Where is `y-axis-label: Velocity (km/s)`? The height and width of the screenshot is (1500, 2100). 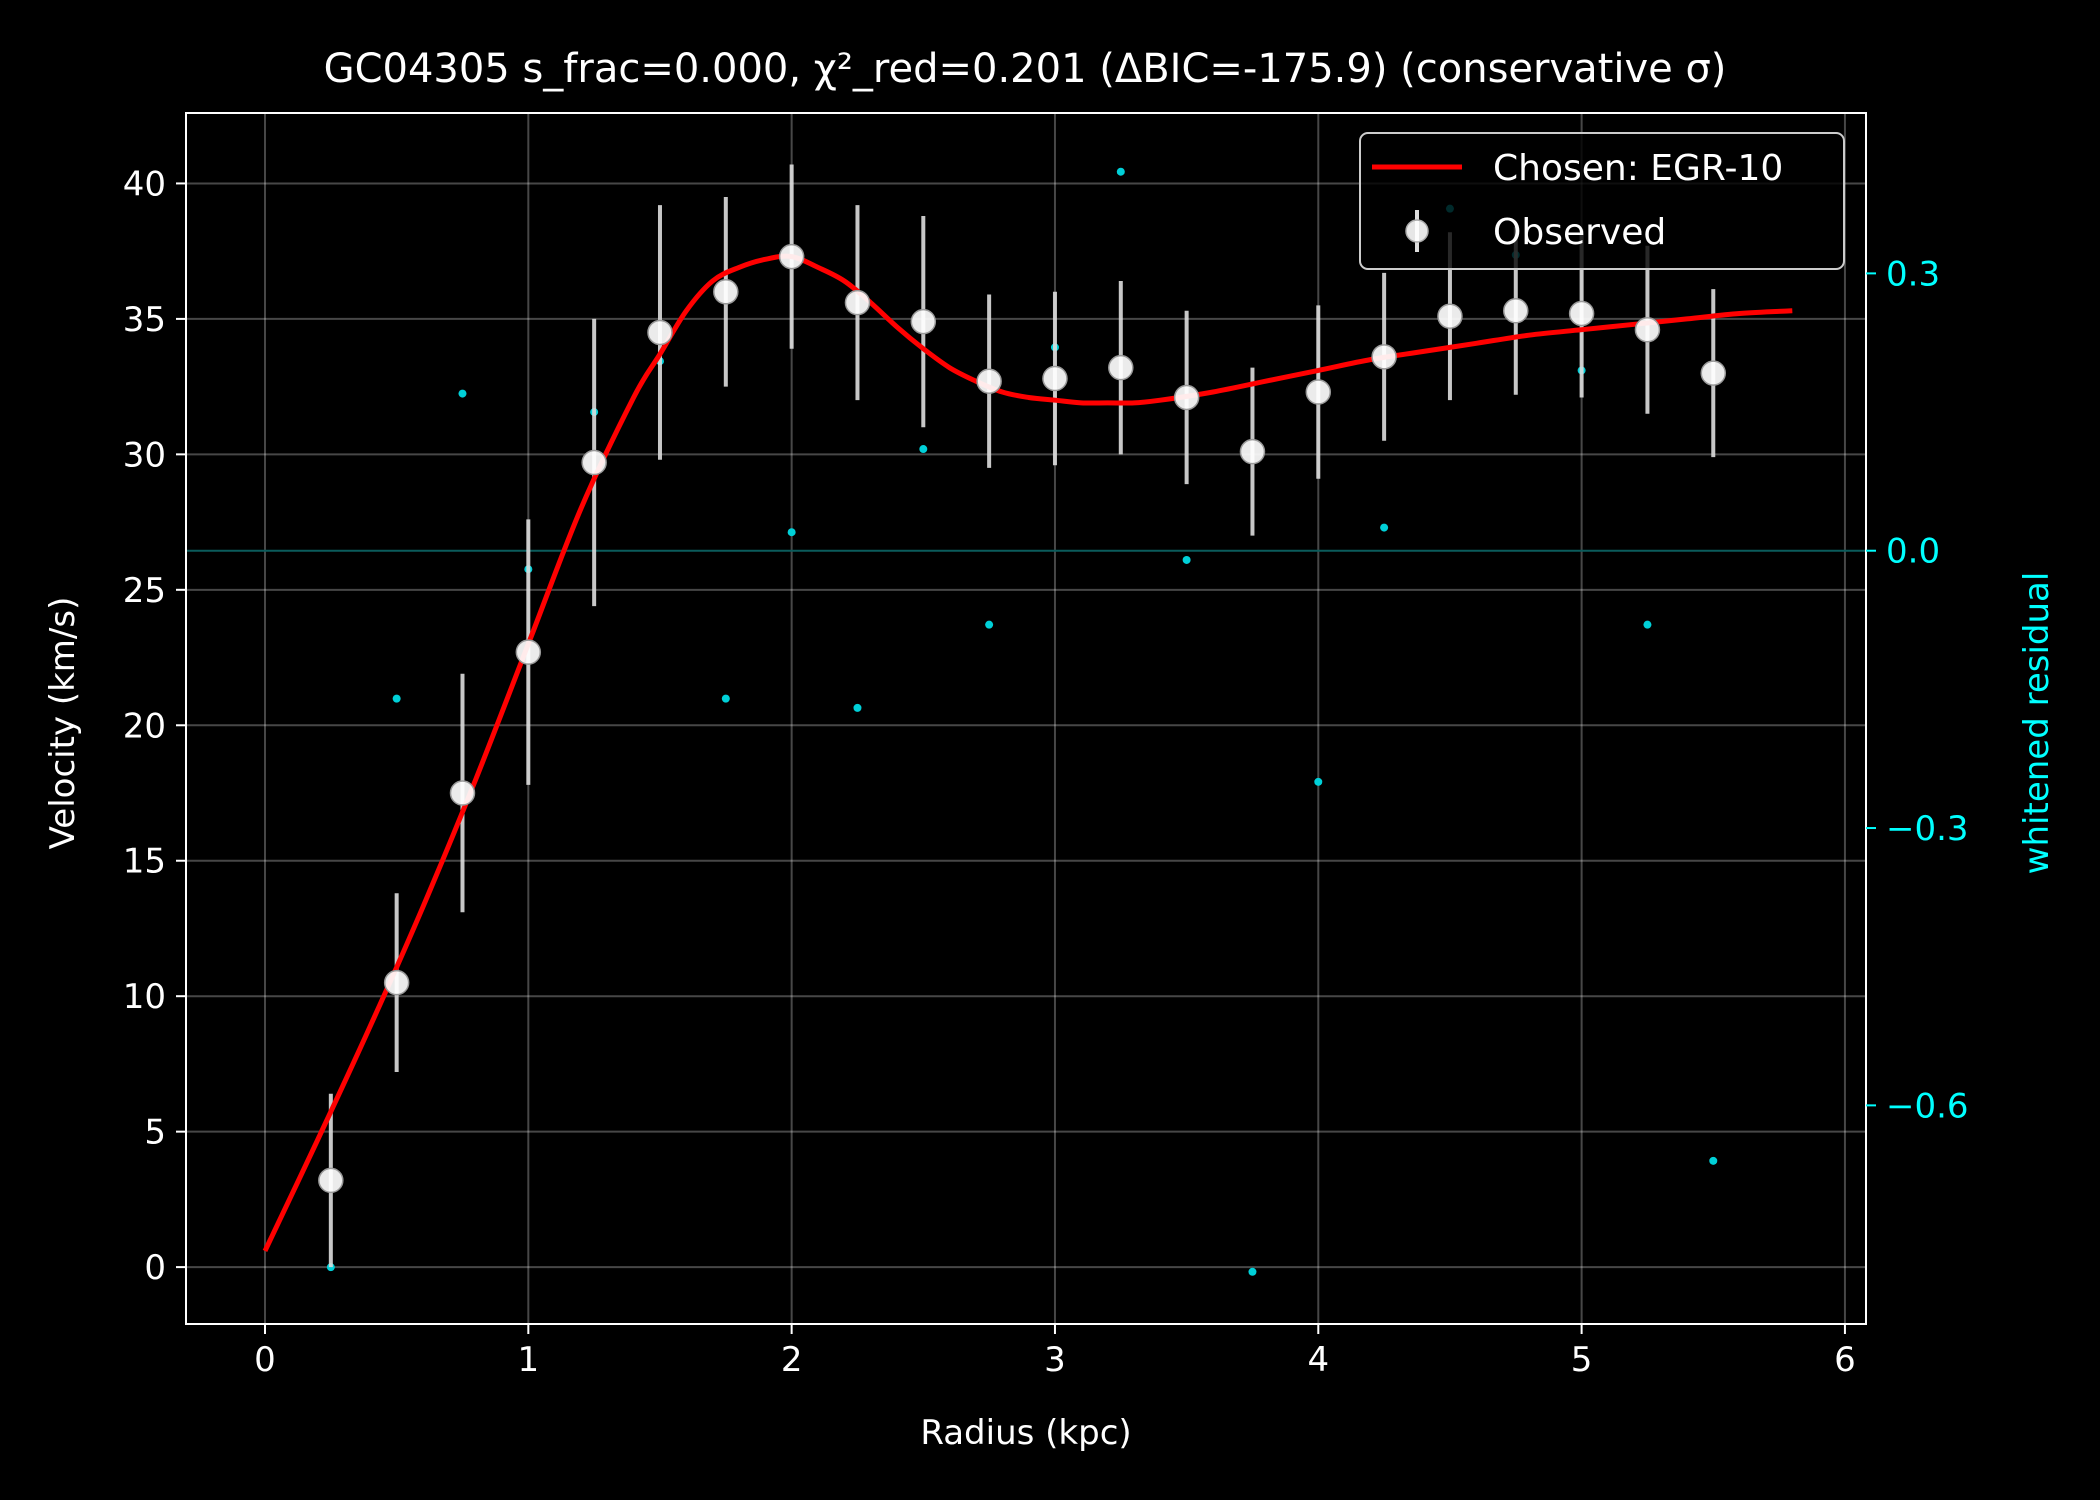 y-axis-label: Velocity (km/s) is located at coordinates (63, 723).